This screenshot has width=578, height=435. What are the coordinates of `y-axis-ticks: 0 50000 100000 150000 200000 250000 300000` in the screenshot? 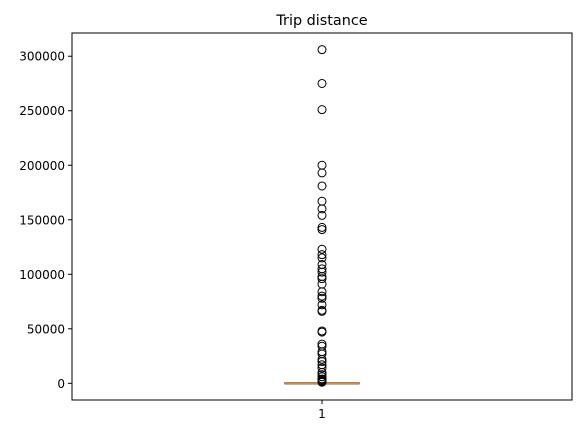 It's located at (45, 220).